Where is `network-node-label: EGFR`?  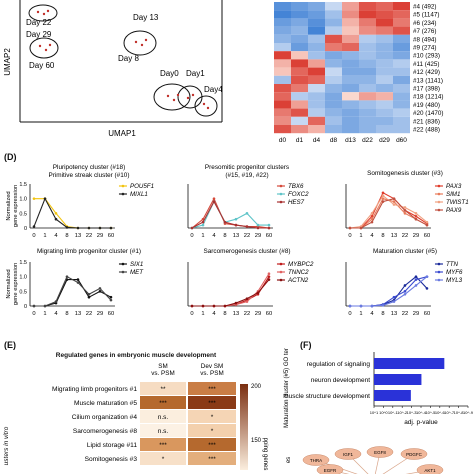
network-node-label: EGFR is located at coordinates (330, 470).